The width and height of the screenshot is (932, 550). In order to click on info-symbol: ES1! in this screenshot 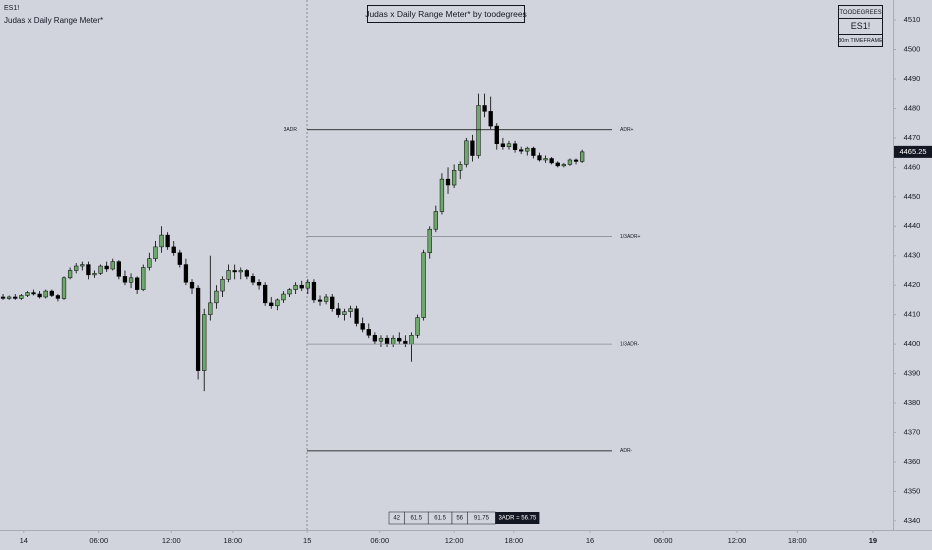, I will do `click(861, 26)`.